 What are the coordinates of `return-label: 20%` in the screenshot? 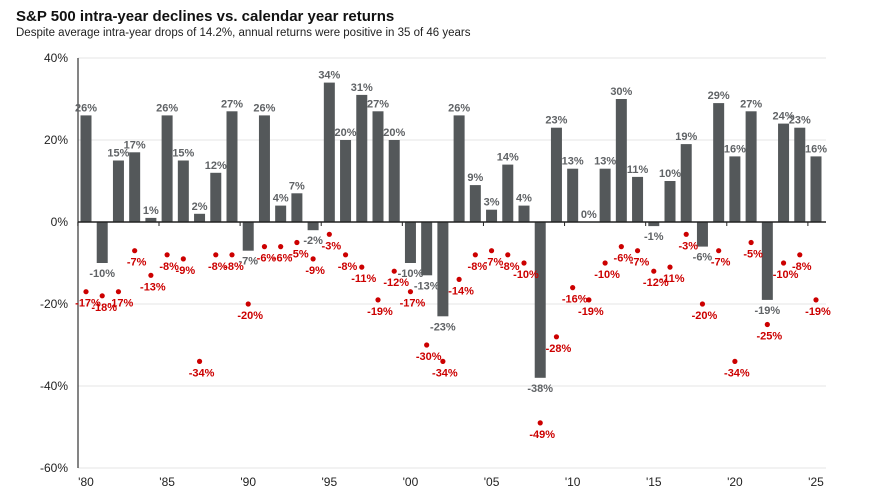 It's located at (346, 133).